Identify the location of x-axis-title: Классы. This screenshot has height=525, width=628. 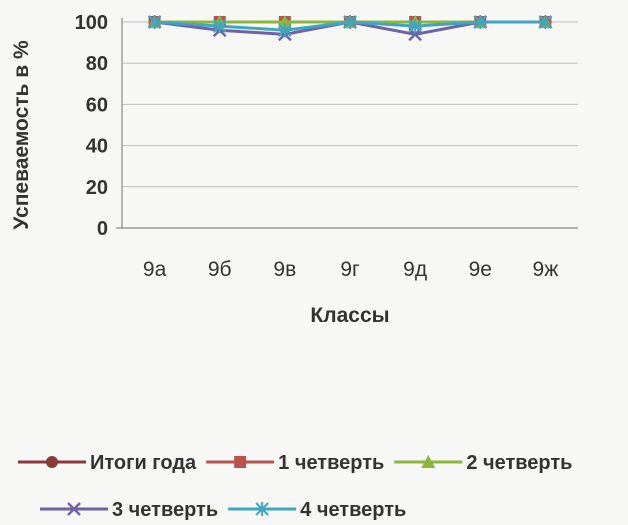
(349, 315).